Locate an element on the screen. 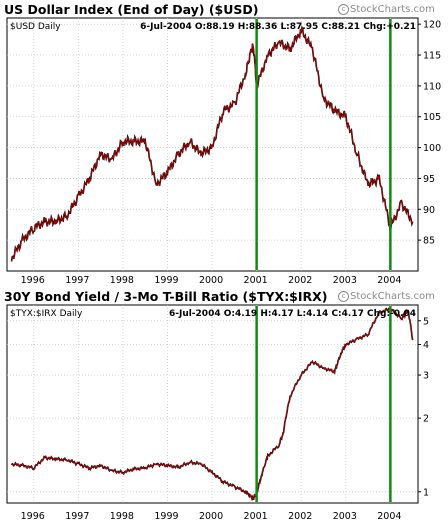 The image size is (448, 524). y-tick-label: 1 is located at coordinates (426, 492).